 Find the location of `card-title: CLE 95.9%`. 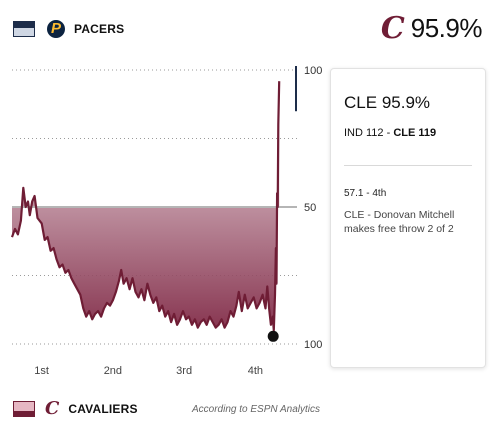

card-title: CLE 95.9% is located at coordinates (408, 103).